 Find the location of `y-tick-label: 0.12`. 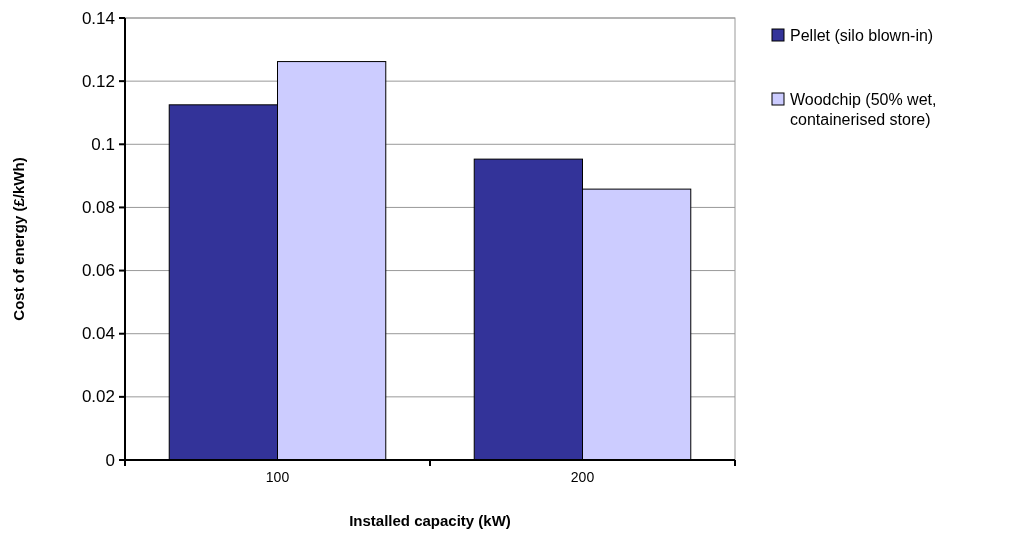

y-tick-label: 0.12 is located at coordinates (98, 81).